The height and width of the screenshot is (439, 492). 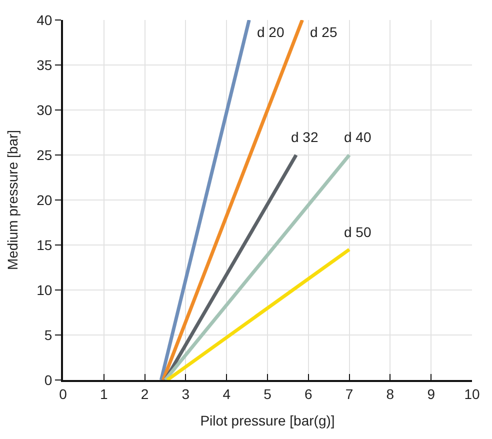 What do you see at coordinates (226, 394) in the screenshot?
I see `x-tick-label: 4` at bounding box center [226, 394].